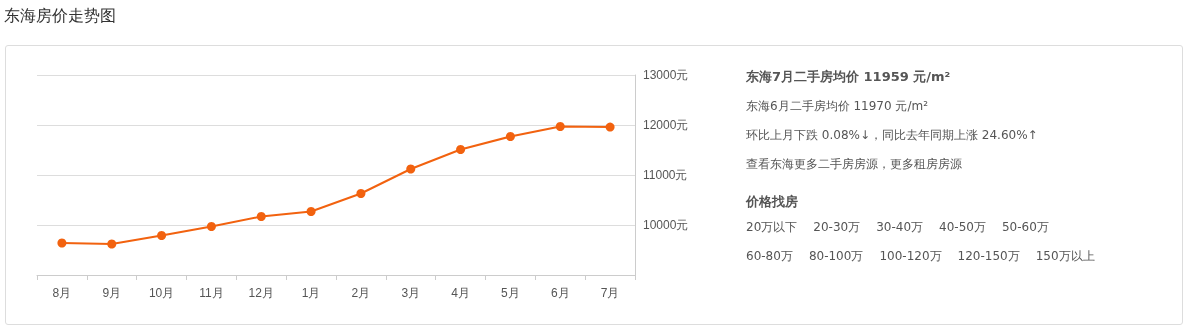 The image size is (1190, 333). Describe the element at coordinates (1065, 256) in the screenshot. I see `text: 150万以上` at that location.